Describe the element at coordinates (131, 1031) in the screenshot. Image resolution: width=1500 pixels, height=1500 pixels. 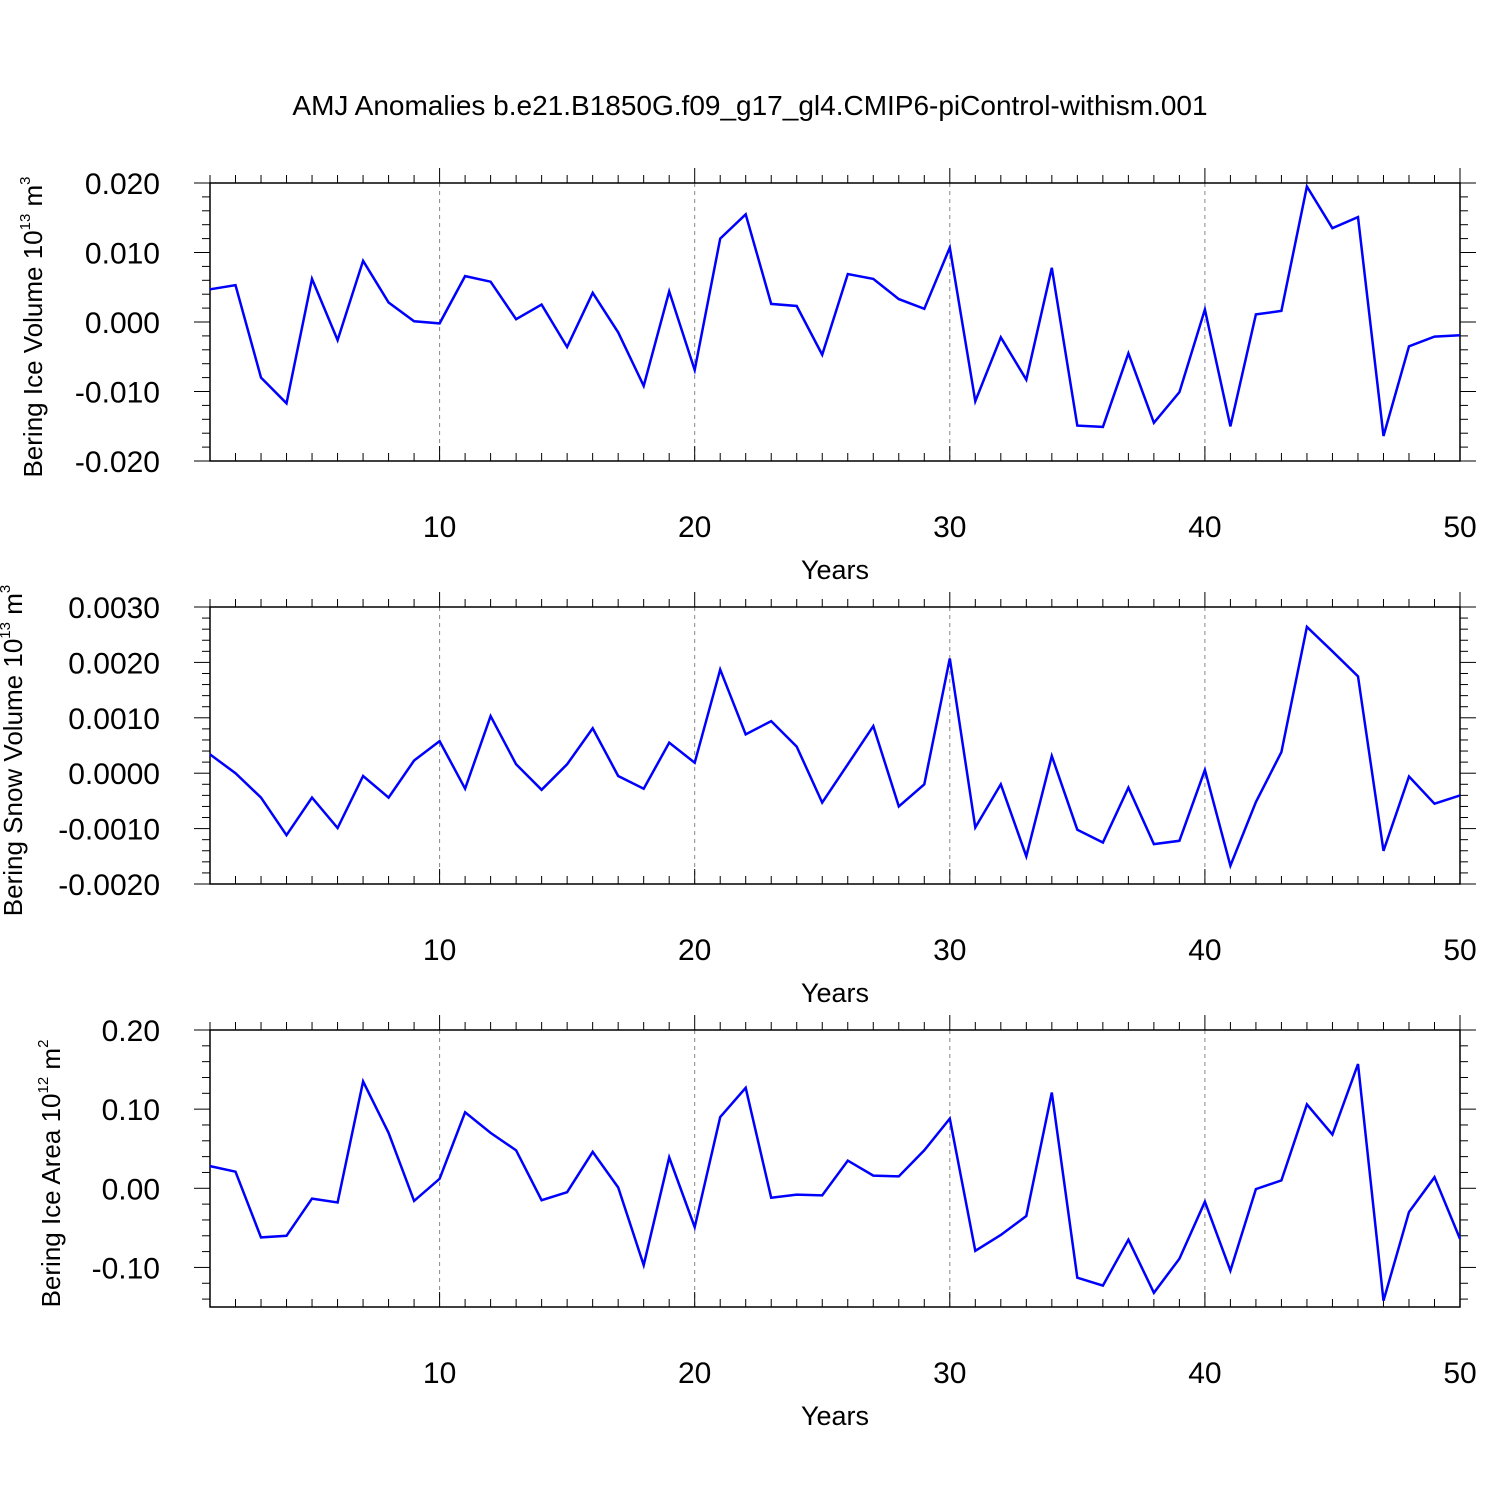
I see `y-tick-label: 0.20` at that location.